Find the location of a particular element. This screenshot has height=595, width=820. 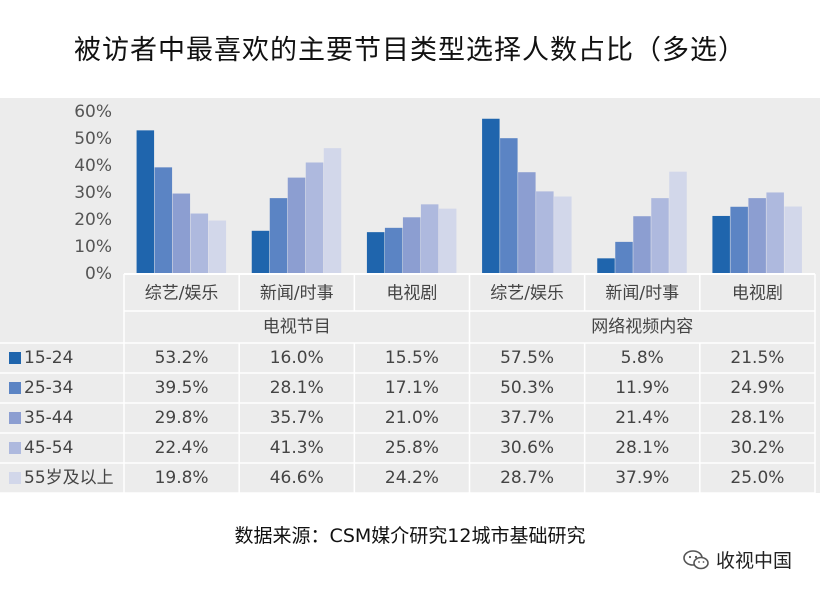

group-label: 电视节目 is located at coordinates (297, 327).